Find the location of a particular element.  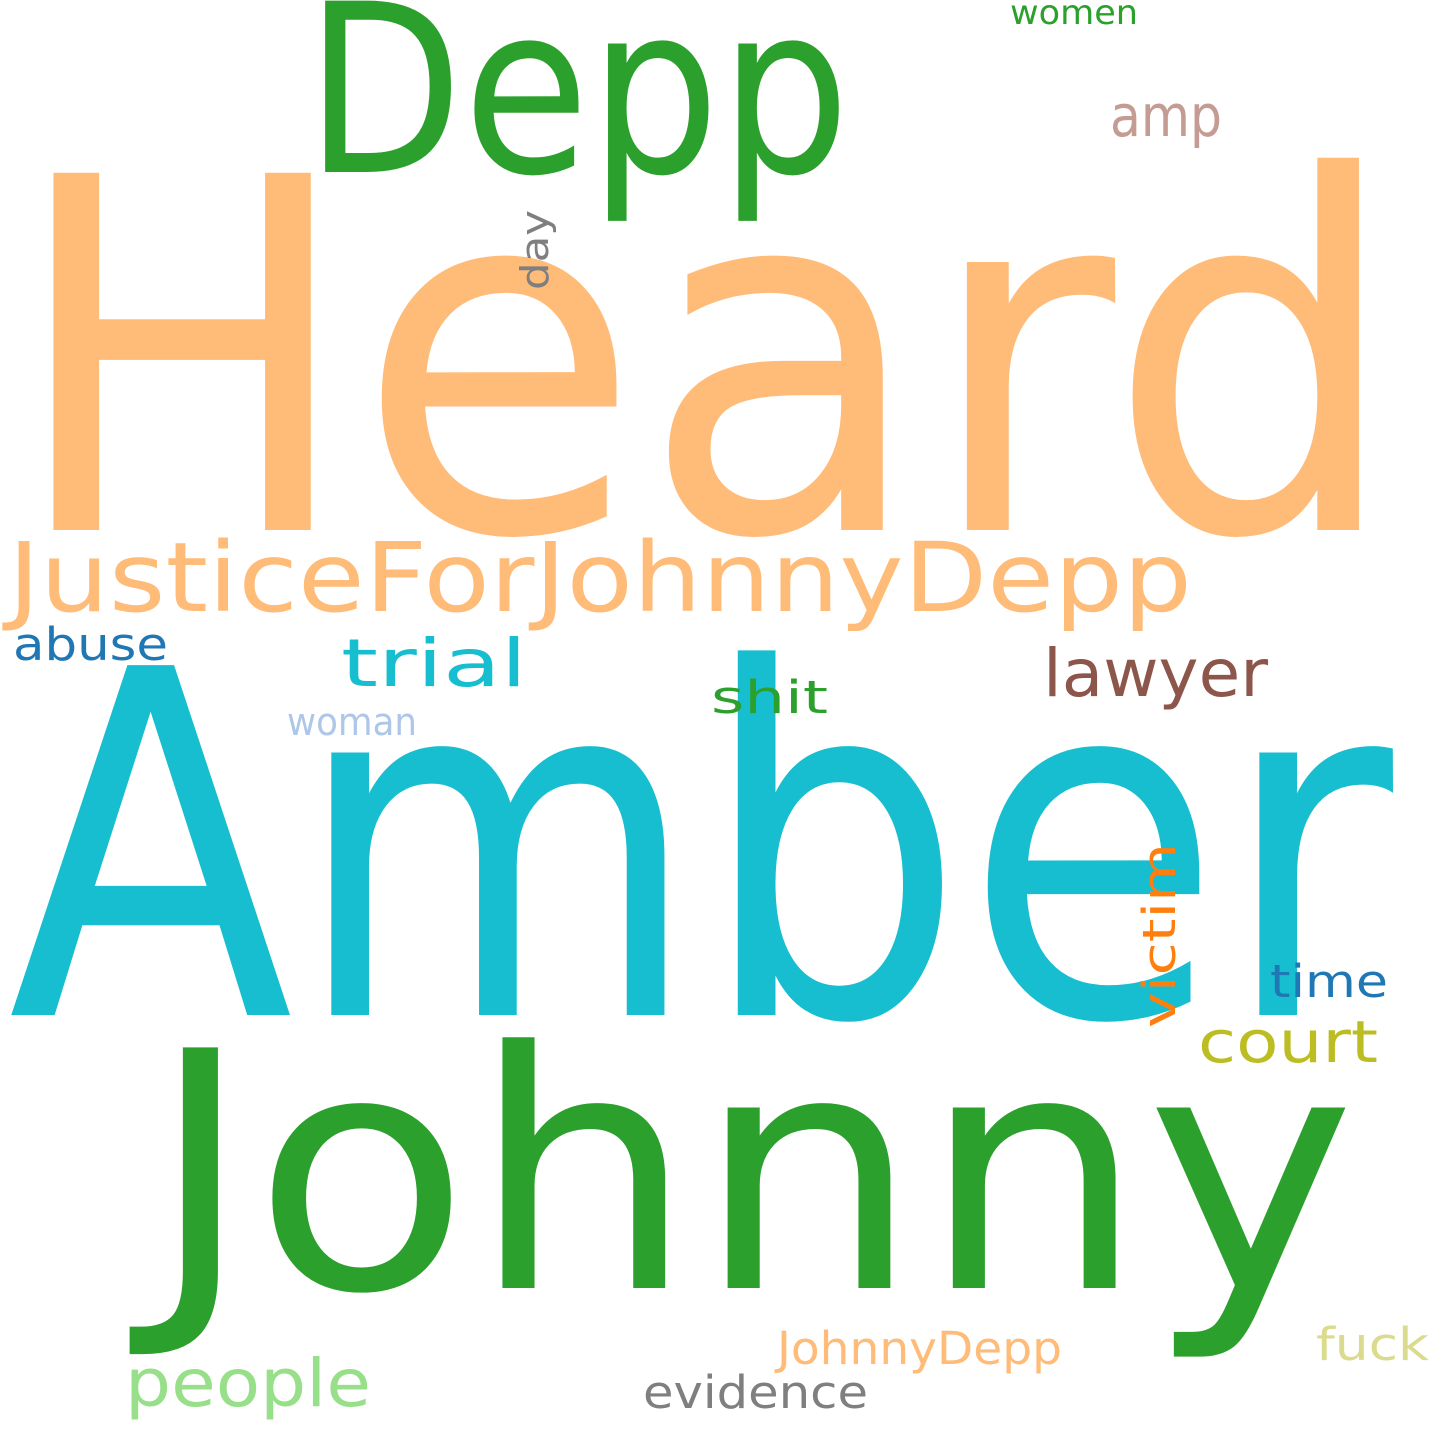

word-lawyer: lawyer is located at coordinates (1156, 673).